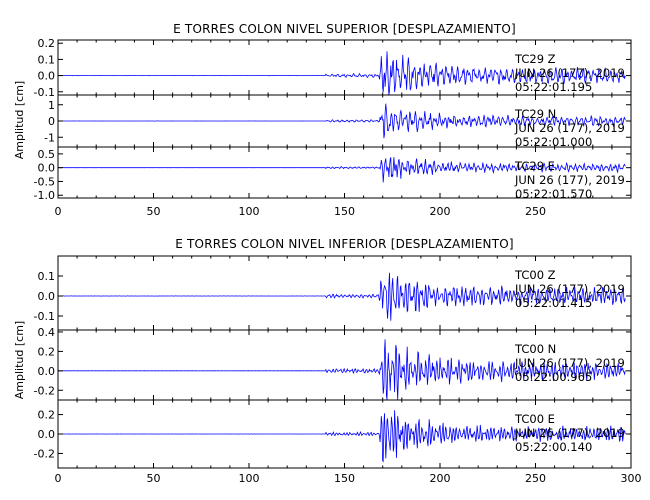  Describe the element at coordinates (535, 59) in the screenshot. I see `station-component-label: TC29 Z` at that location.